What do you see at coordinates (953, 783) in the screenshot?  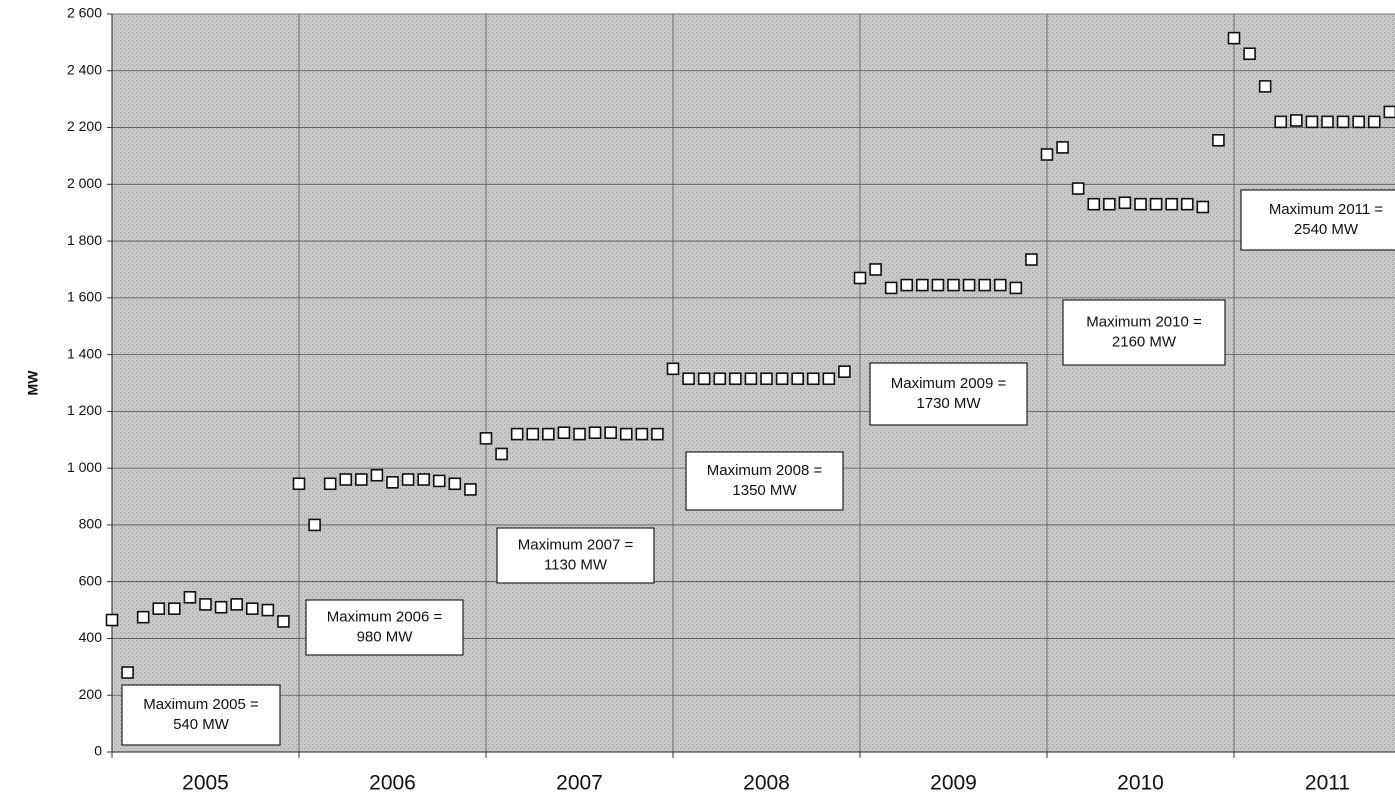 I see `x-tick-label: 2009` at bounding box center [953, 783].